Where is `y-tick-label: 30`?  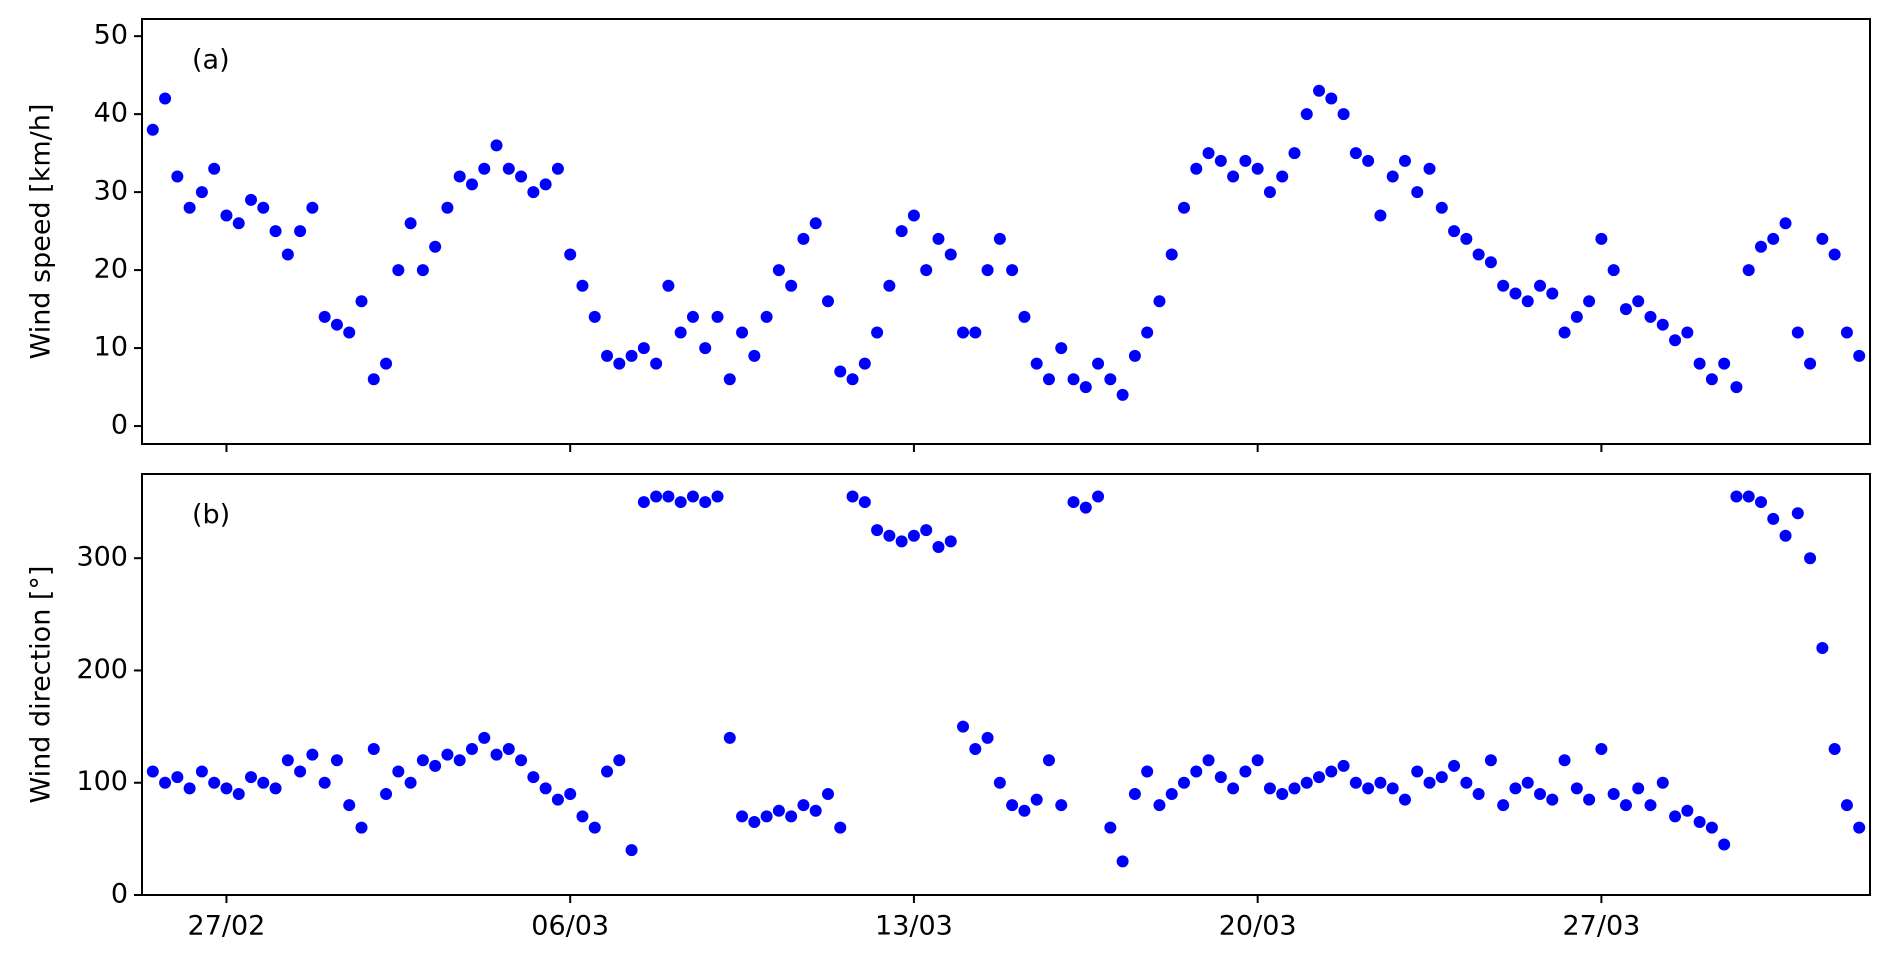 y-tick-label: 30 is located at coordinates (111, 191).